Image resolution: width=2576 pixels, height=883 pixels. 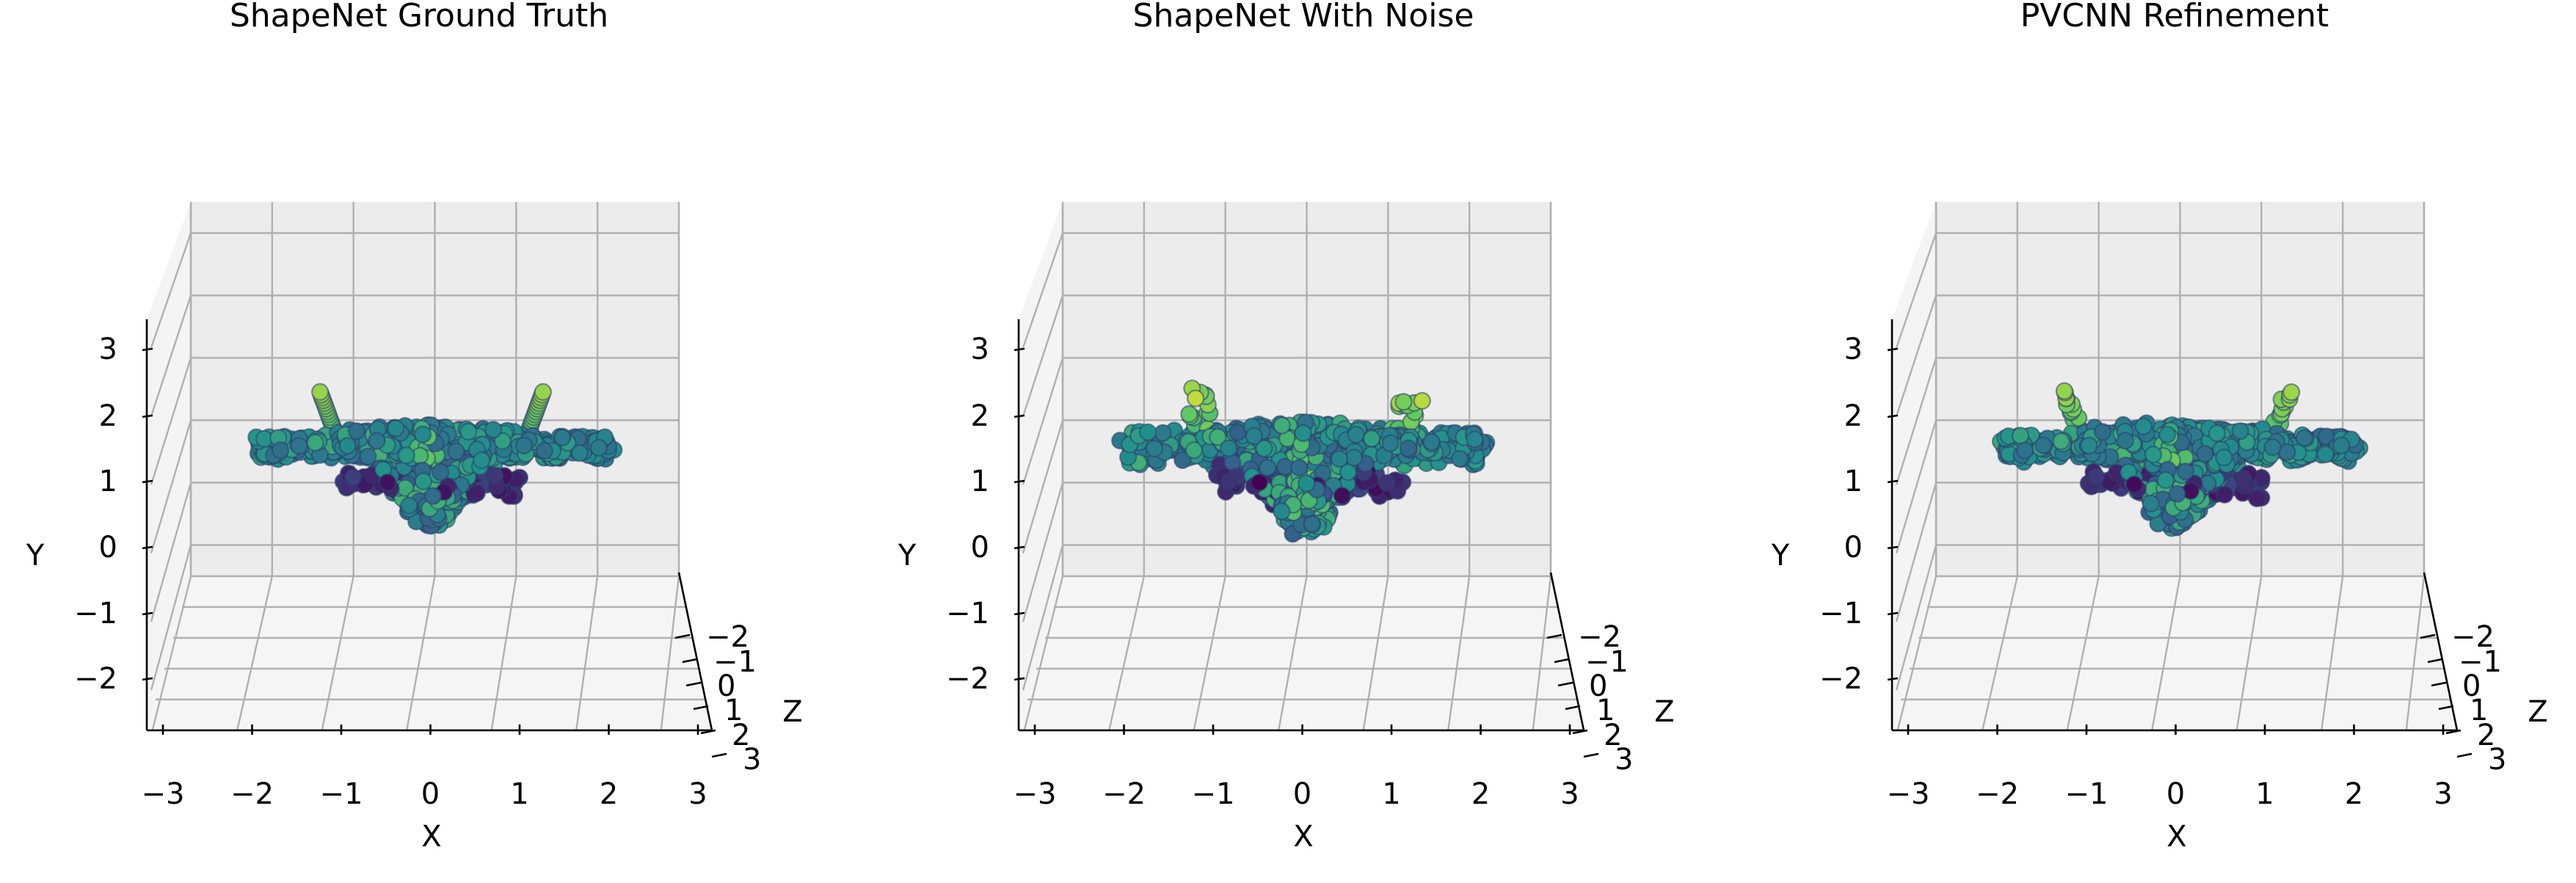 I want to click on x-tick-label: −3, so click(x=1908, y=794).